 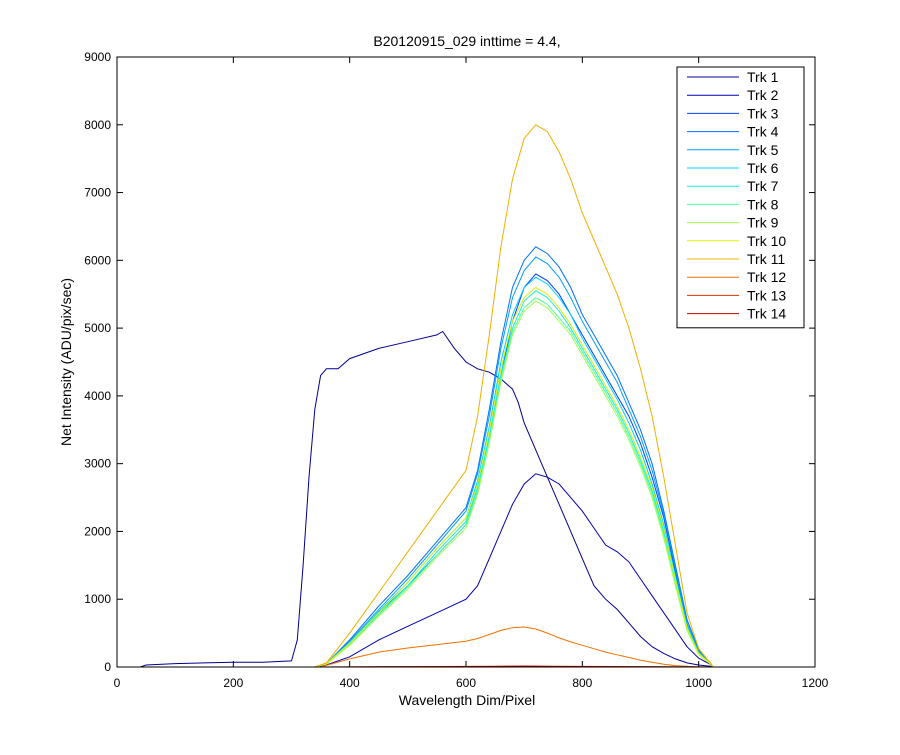 What do you see at coordinates (97, 125) in the screenshot?
I see `y-tick-label: 8000` at bounding box center [97, 125].